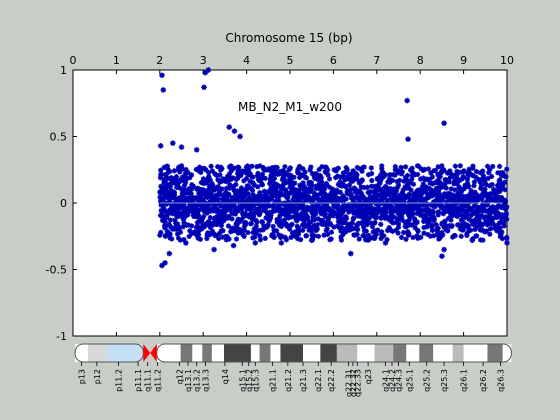  Describe the element at coordinates (483, 380) in the screenshot. I see `ideogram-band-label: q26.2` at that location.